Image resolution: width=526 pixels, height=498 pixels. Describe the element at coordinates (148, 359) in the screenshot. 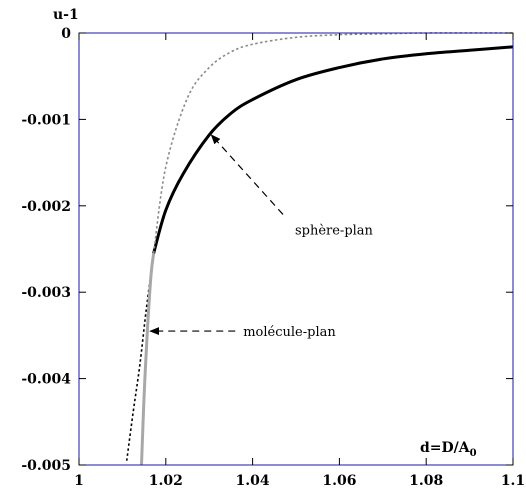

I see `series-line-gray-solid-thick` at that location.